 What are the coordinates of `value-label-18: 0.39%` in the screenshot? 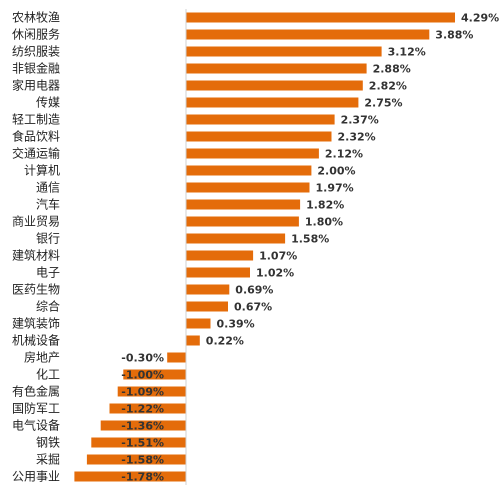 It's located at (236, 324).